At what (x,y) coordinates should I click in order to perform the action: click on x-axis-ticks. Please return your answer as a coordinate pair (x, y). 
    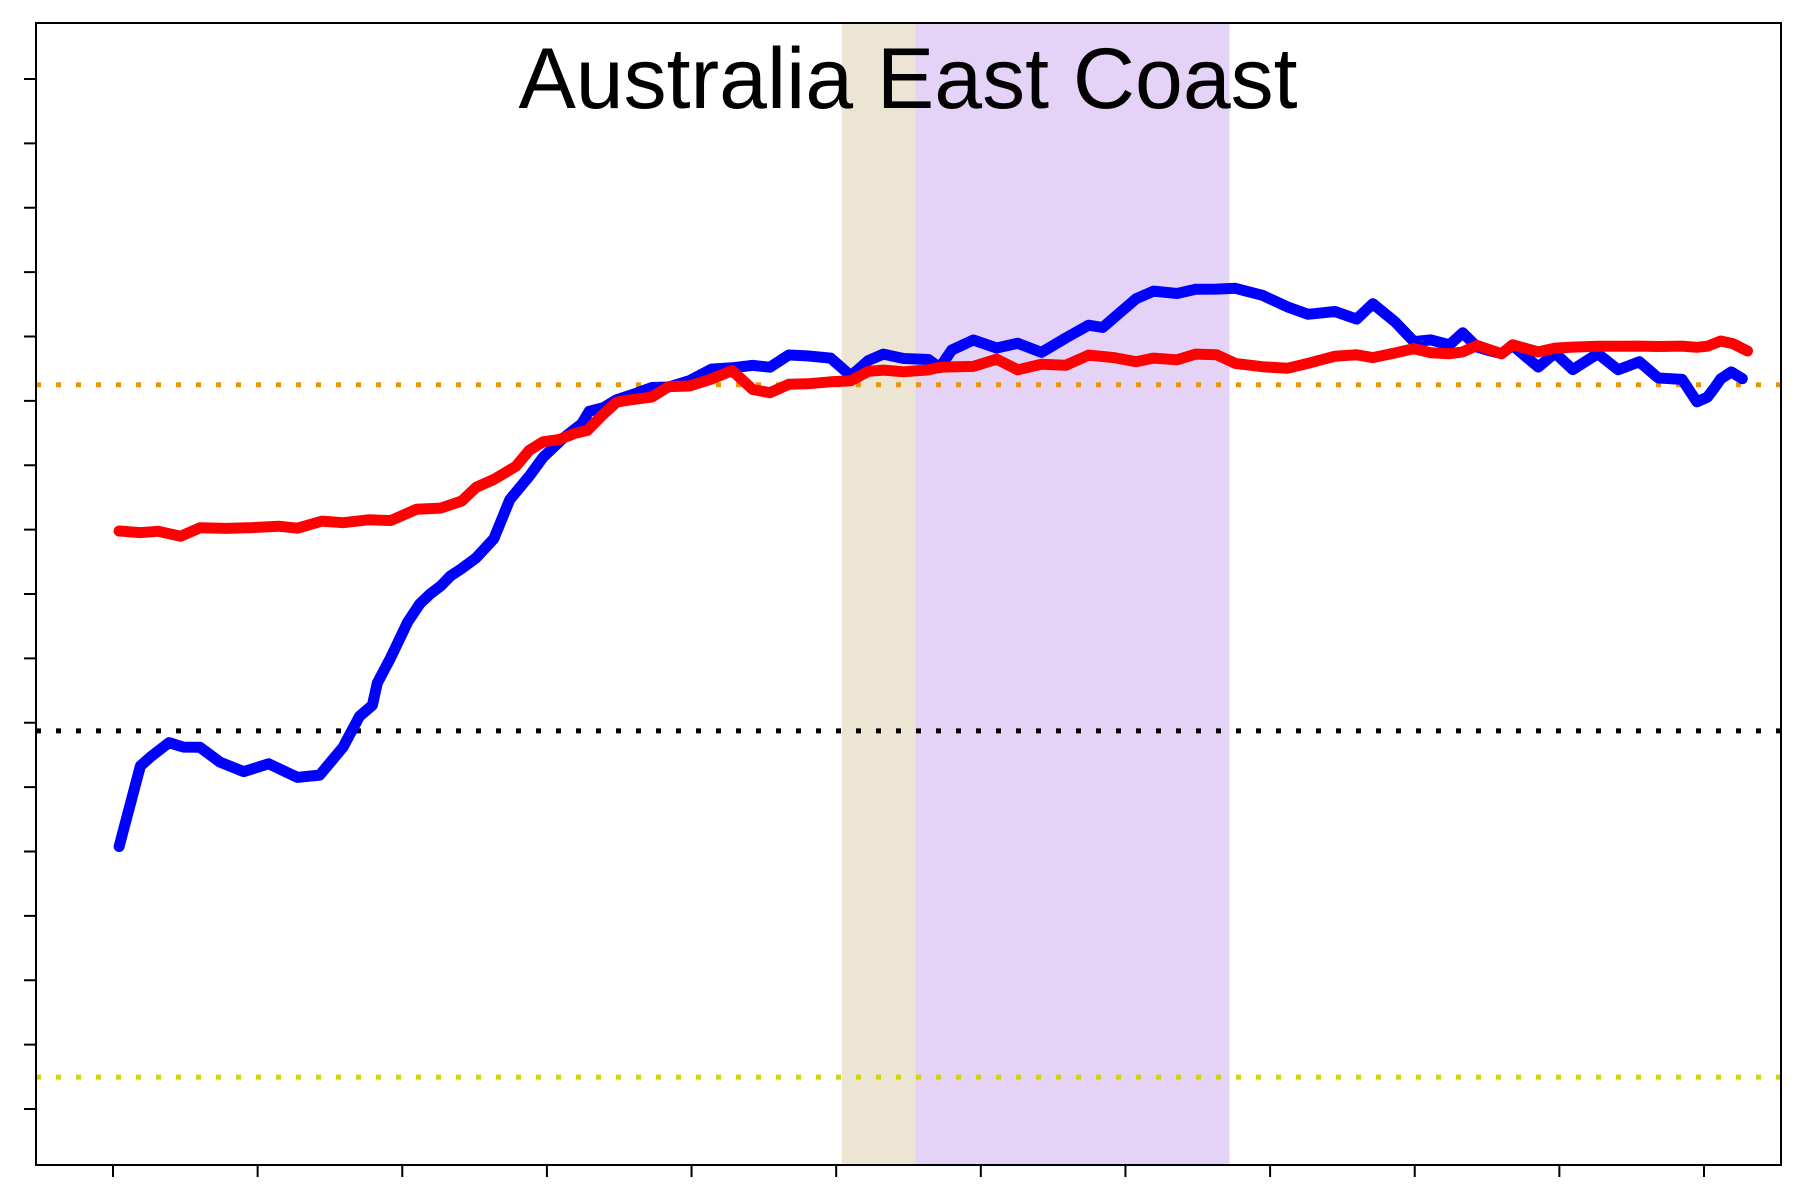
    Looking at the image, I should click on (908, 1171).